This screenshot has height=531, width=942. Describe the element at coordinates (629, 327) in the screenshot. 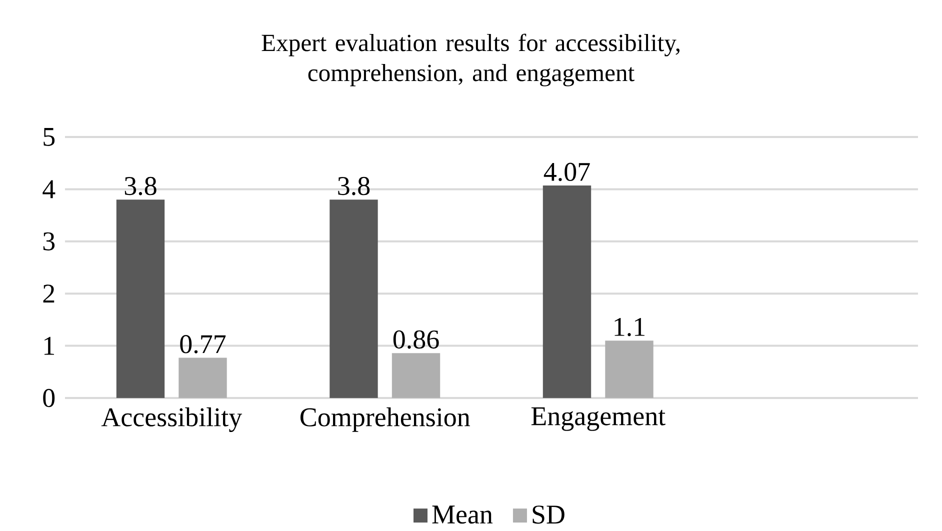

I see `data-label: 1.1` at that location.